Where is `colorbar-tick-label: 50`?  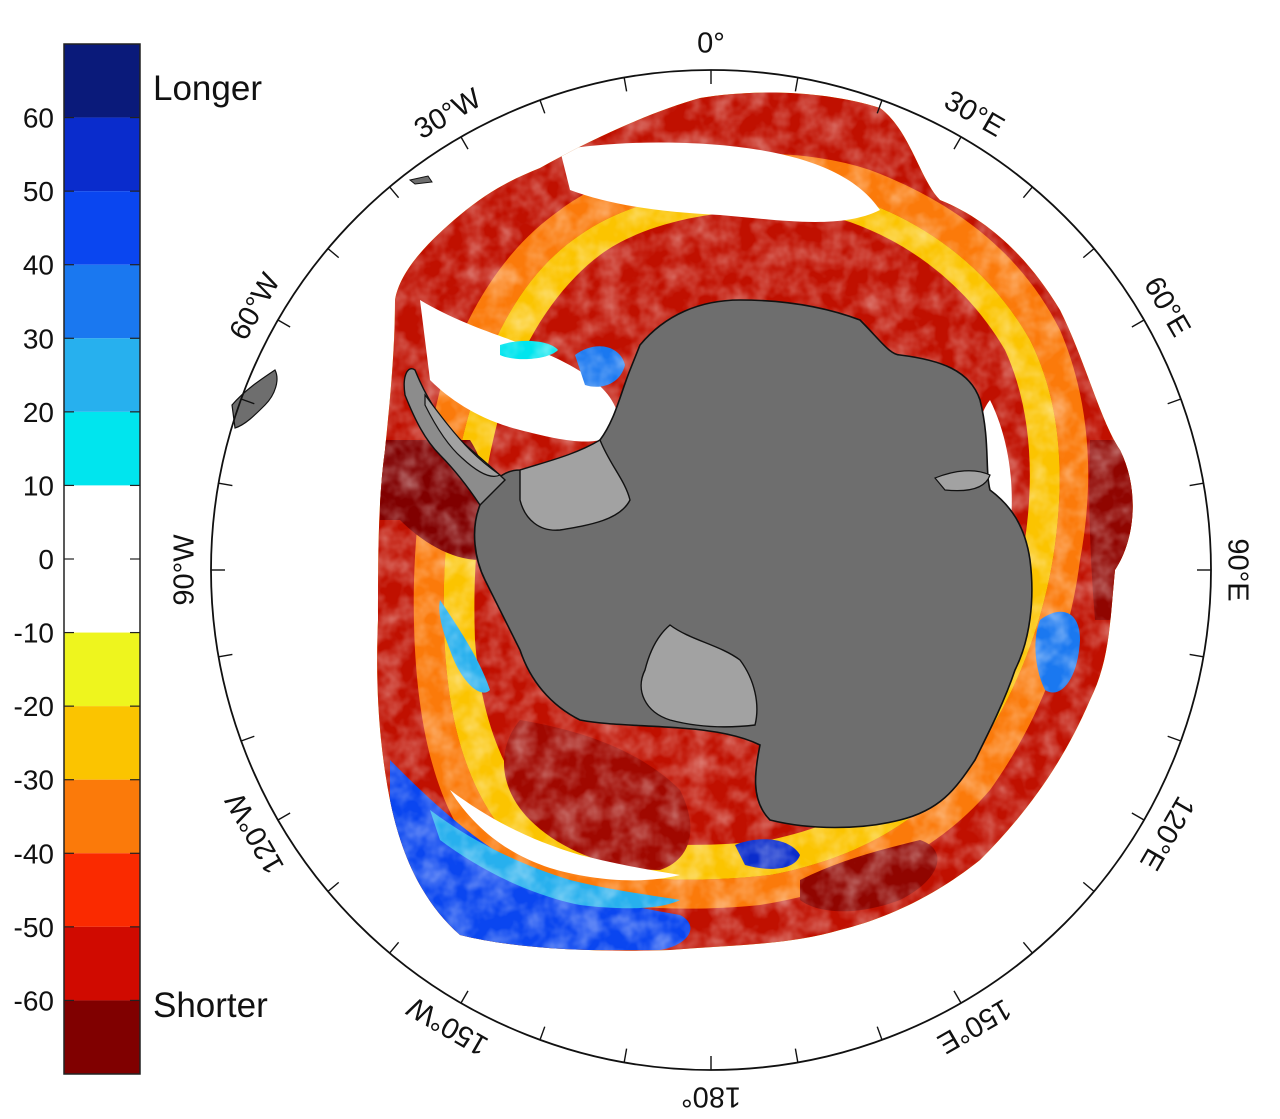
colorbar-tick-label: 50 is located at coordinates (38, 191).